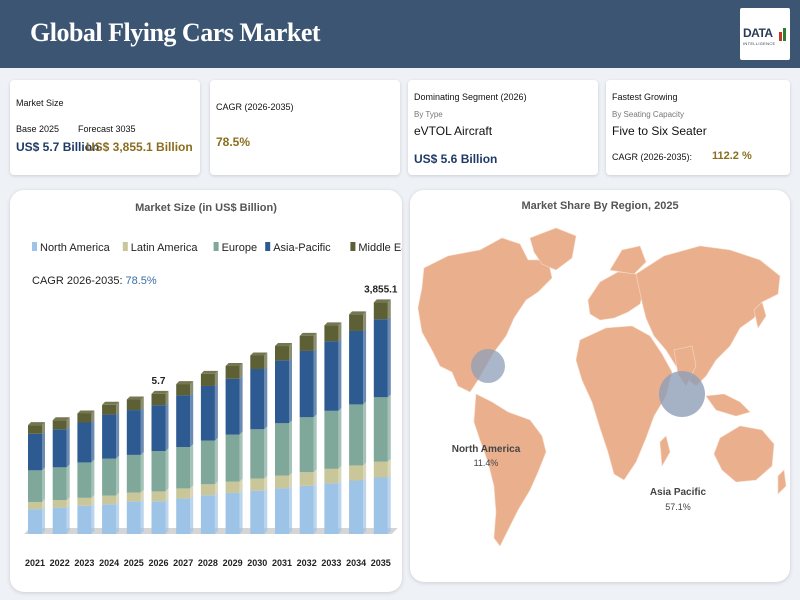 Image resolution: width=800 pixels, height=600 pixels. What do you see at coordinates (107, 129) in the screenshot?
I see `forecast-label: Forecast 3035` at bounding box center [107, 129].